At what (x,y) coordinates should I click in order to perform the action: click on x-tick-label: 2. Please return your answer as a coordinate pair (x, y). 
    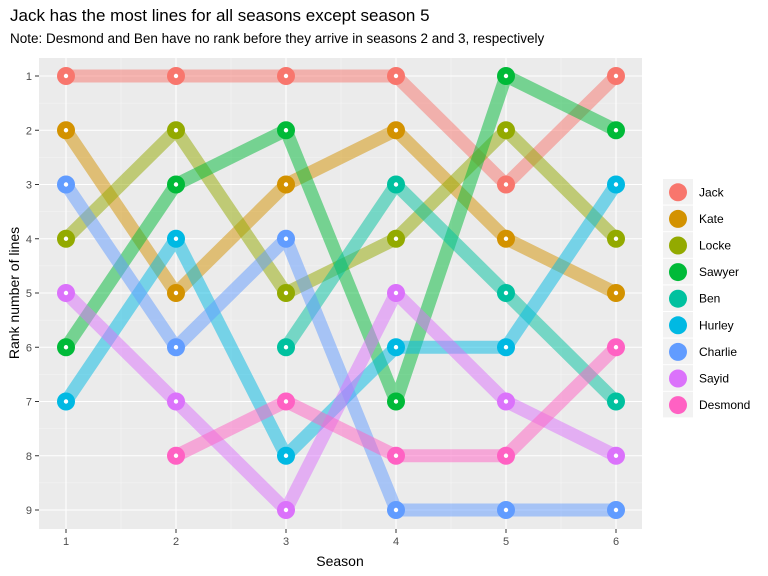
    Looking at the image, I should click on (176, 542).